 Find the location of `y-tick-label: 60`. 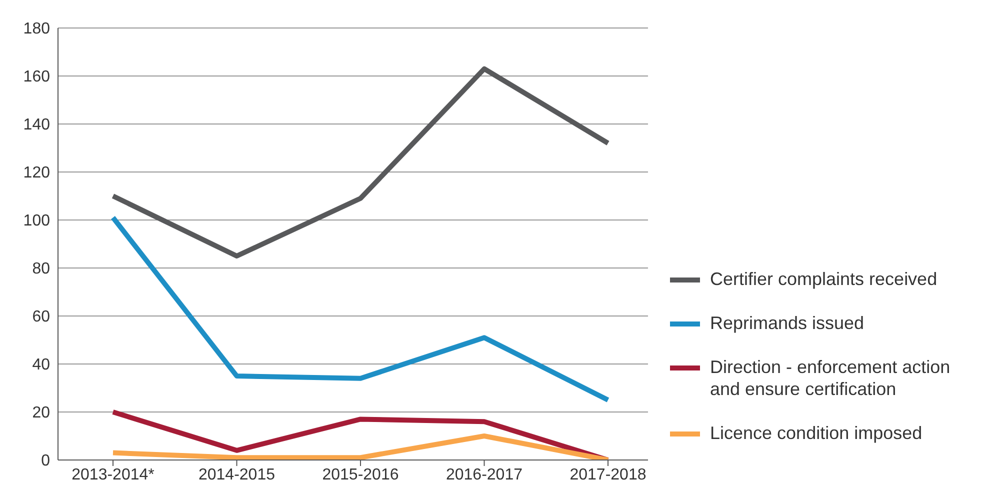

y-tick-label: 60 is located at coordinates (41, 317).